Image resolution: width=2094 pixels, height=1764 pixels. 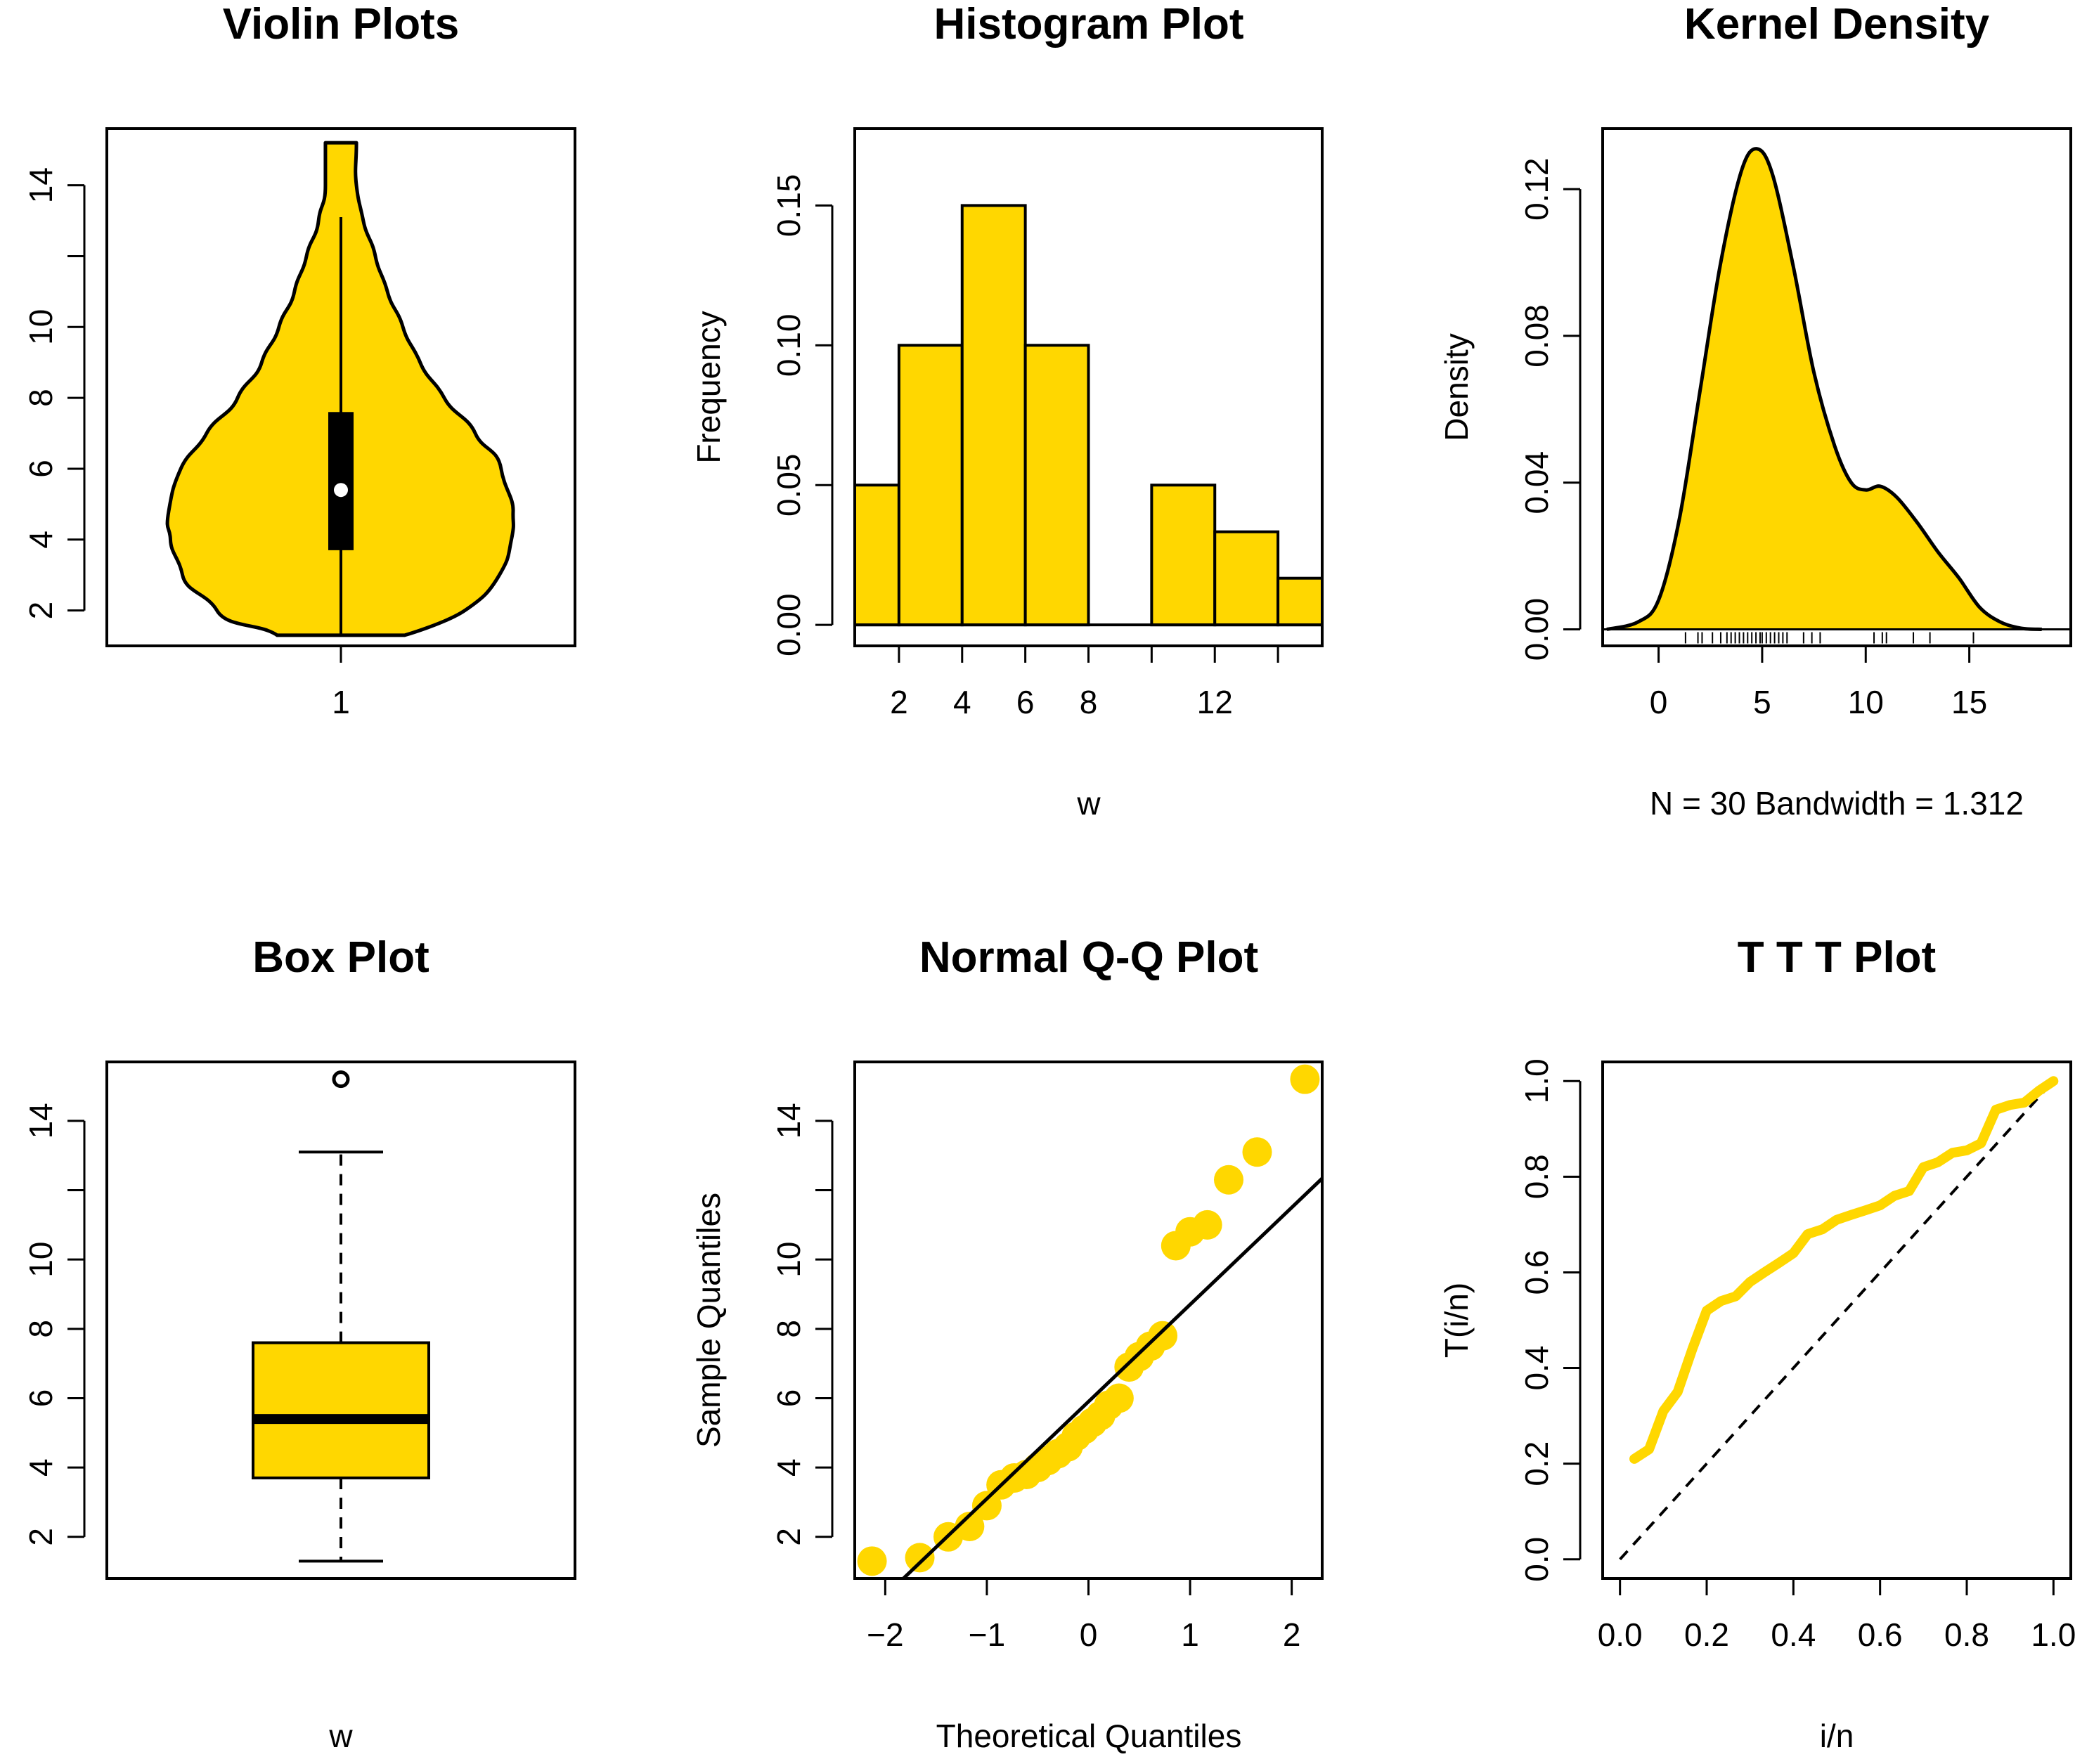 What do you see at coordinates (899, 702) in the screenshot?
I see `hist-xtick-label: 2` at bounding box center [899, 702].